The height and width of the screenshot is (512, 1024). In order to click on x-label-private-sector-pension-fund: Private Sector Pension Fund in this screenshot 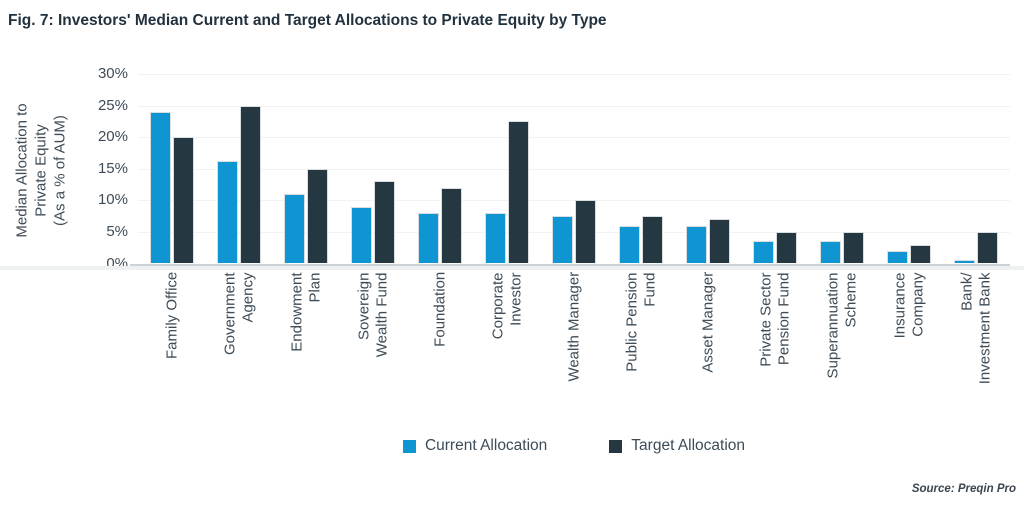, I will do `click(775, 319)`.